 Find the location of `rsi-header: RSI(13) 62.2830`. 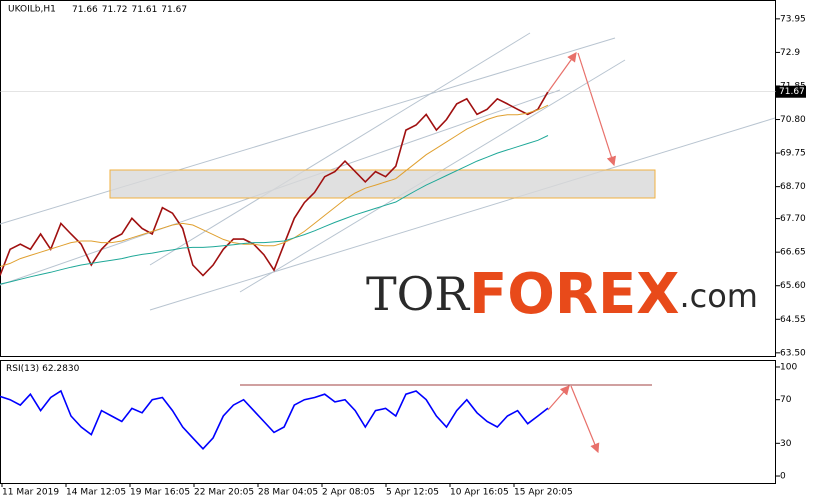

rsi-header: RSI(13) 62.2830 is located at coordinates (43, 369).